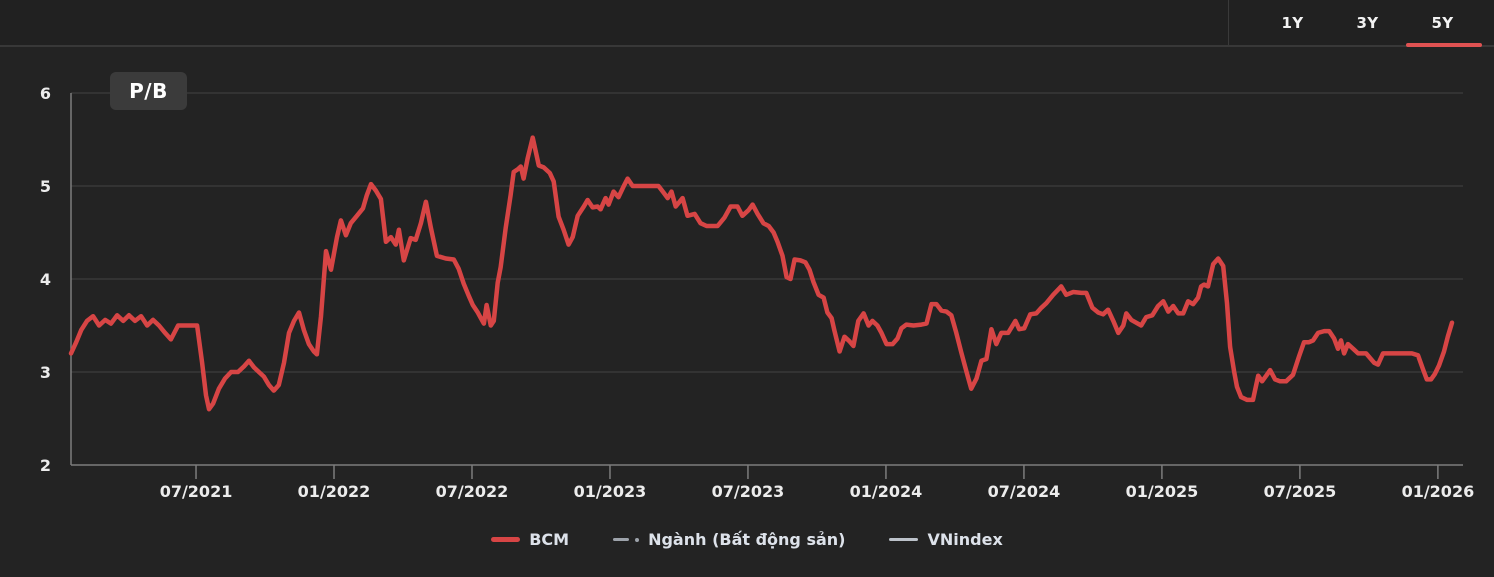 Image resolution: width=1494 pixels, height=577 pixels. I want to click on legend-item-bcm: BCM, so click(530, 539).